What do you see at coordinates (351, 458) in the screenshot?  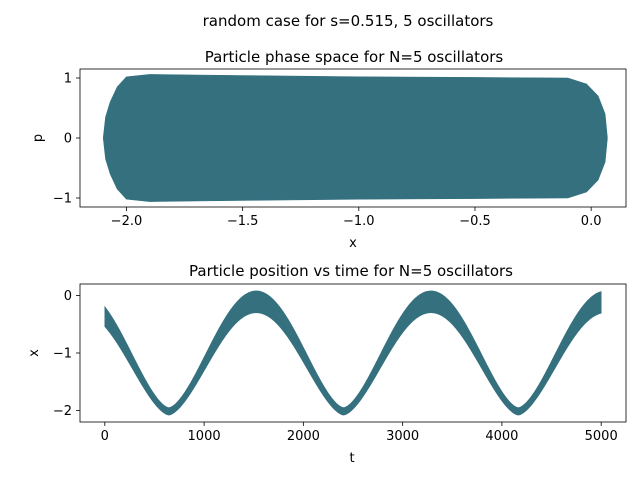 I see `position-time-xlabel: t` at bounding box center [351, 458].